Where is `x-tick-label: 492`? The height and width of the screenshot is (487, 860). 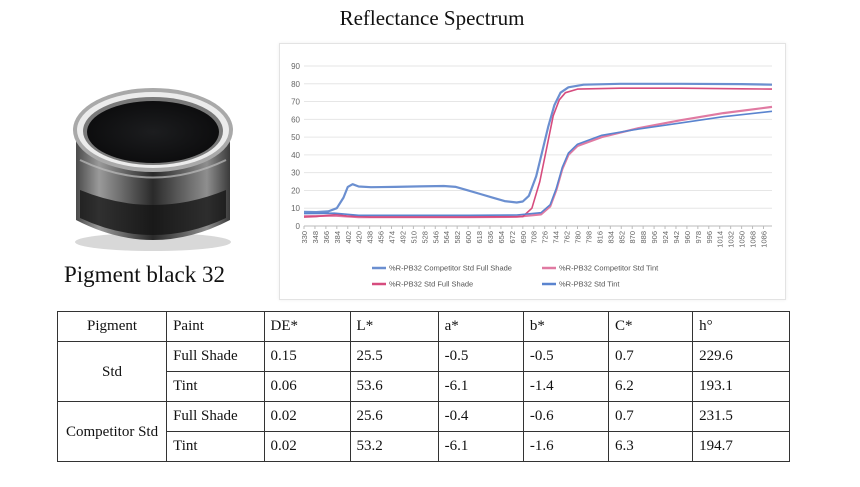 x-tick-label: 492 is located at coordinates (402, 237).